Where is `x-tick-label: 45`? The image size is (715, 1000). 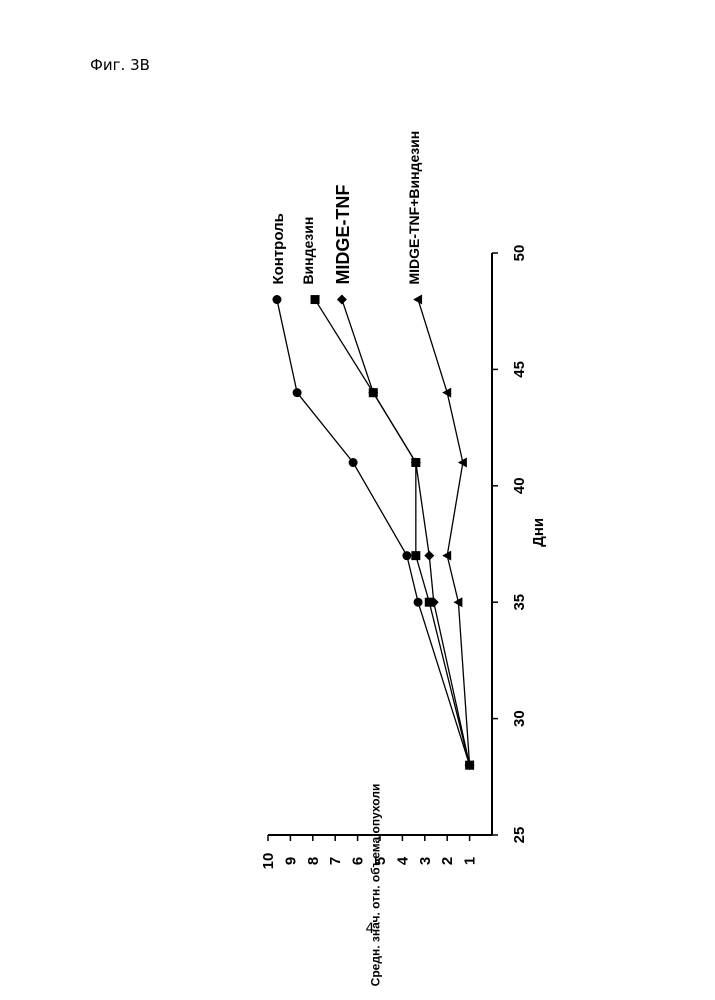
x-tick-label: 45 is located at coordinates (519, 369).